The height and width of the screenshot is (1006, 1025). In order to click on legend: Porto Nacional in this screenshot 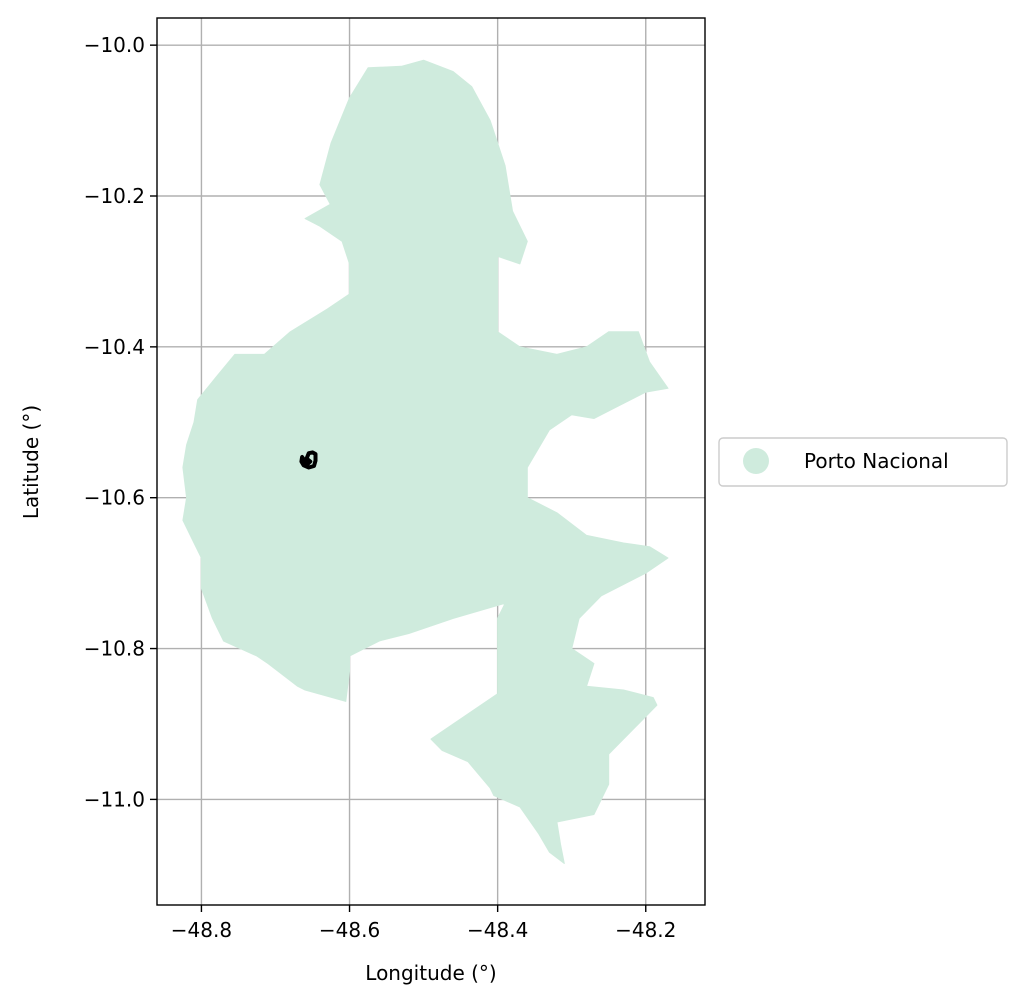, I will do `click(863, 462)`.